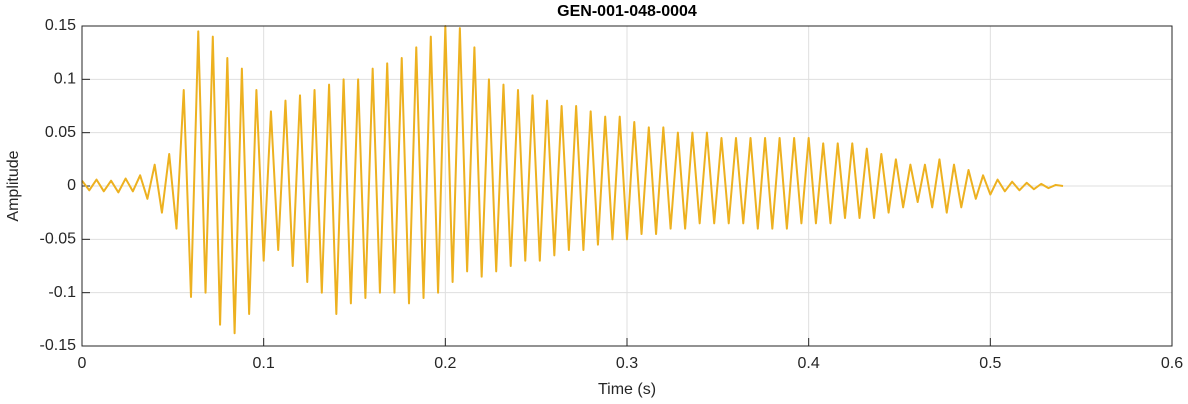 The width and height of the screenshot is (1188, 404). I want to click on y-tick-label: -0.05, so click(58, 239).